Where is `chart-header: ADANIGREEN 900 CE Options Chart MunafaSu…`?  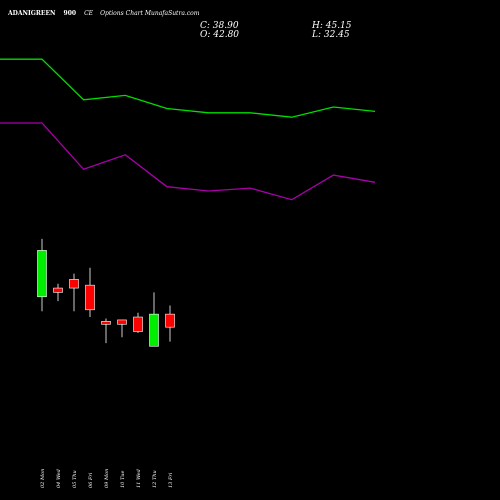 chart-header: ADANIGREEN 900 CE Options Chart MunafaSu… is located at coordinates (103, 10).